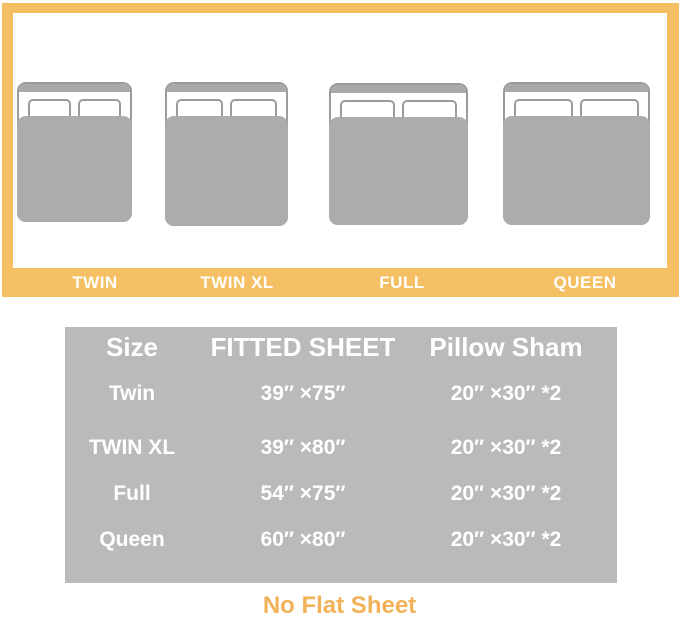  I want to click on bed-illustration-twin-xl, so click(226, 154).